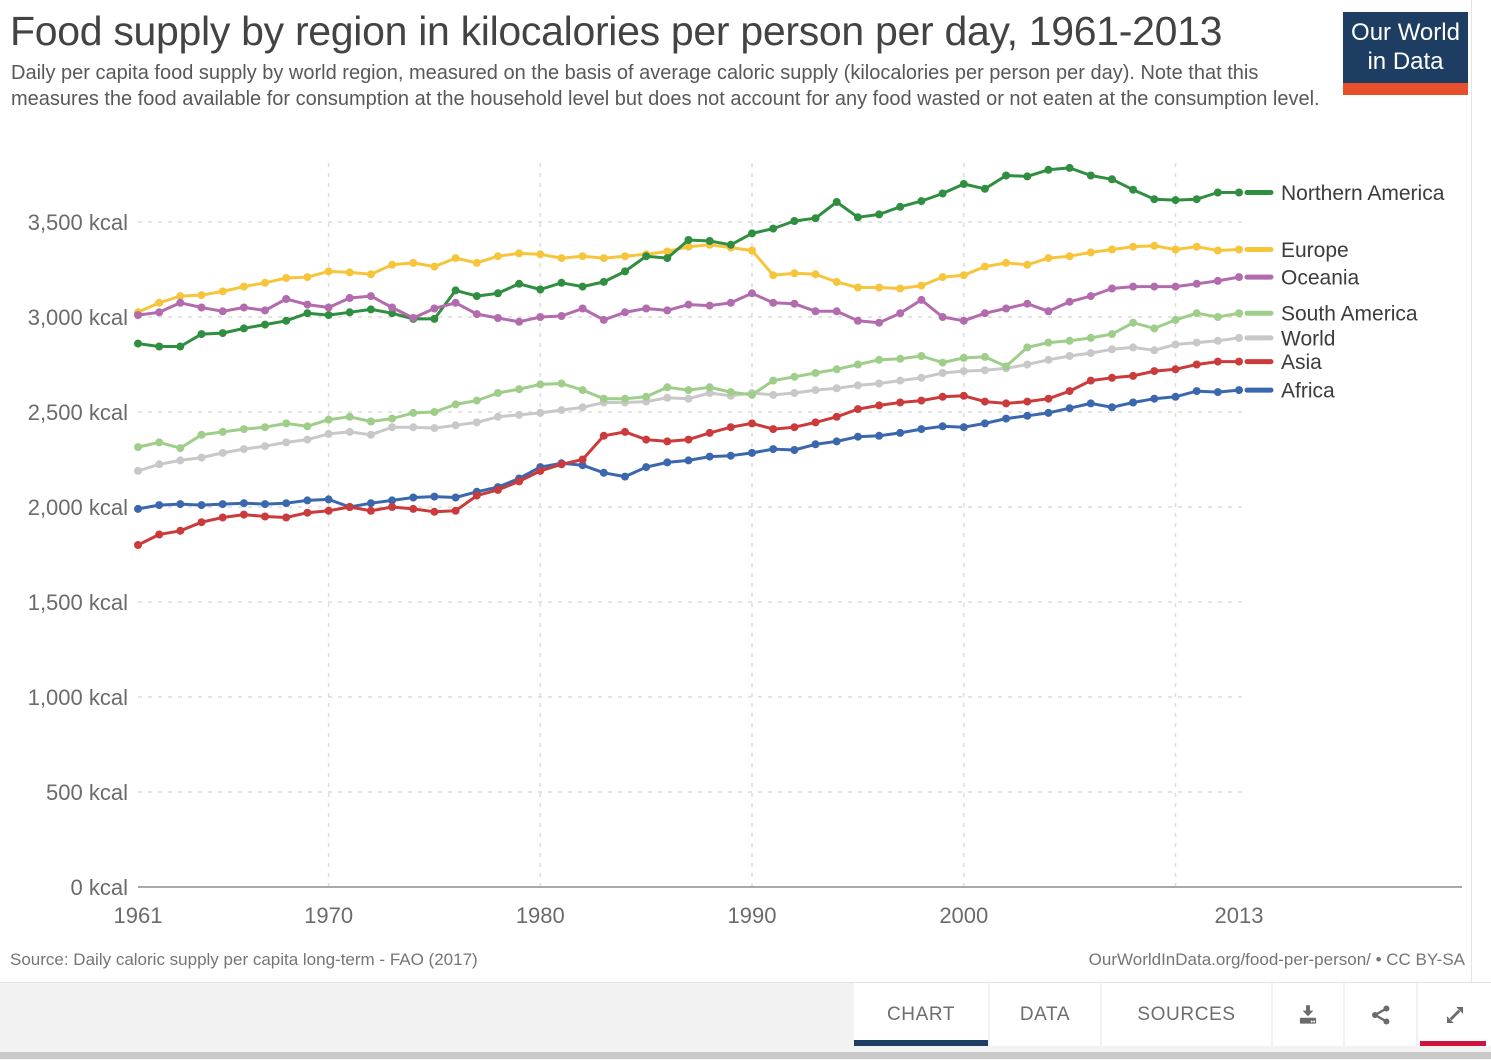 This screenshot has width=1491, height=1060. Describe the element at coordinates (794, 427) in the screenshot. I see `point-asia-1992` at that location.